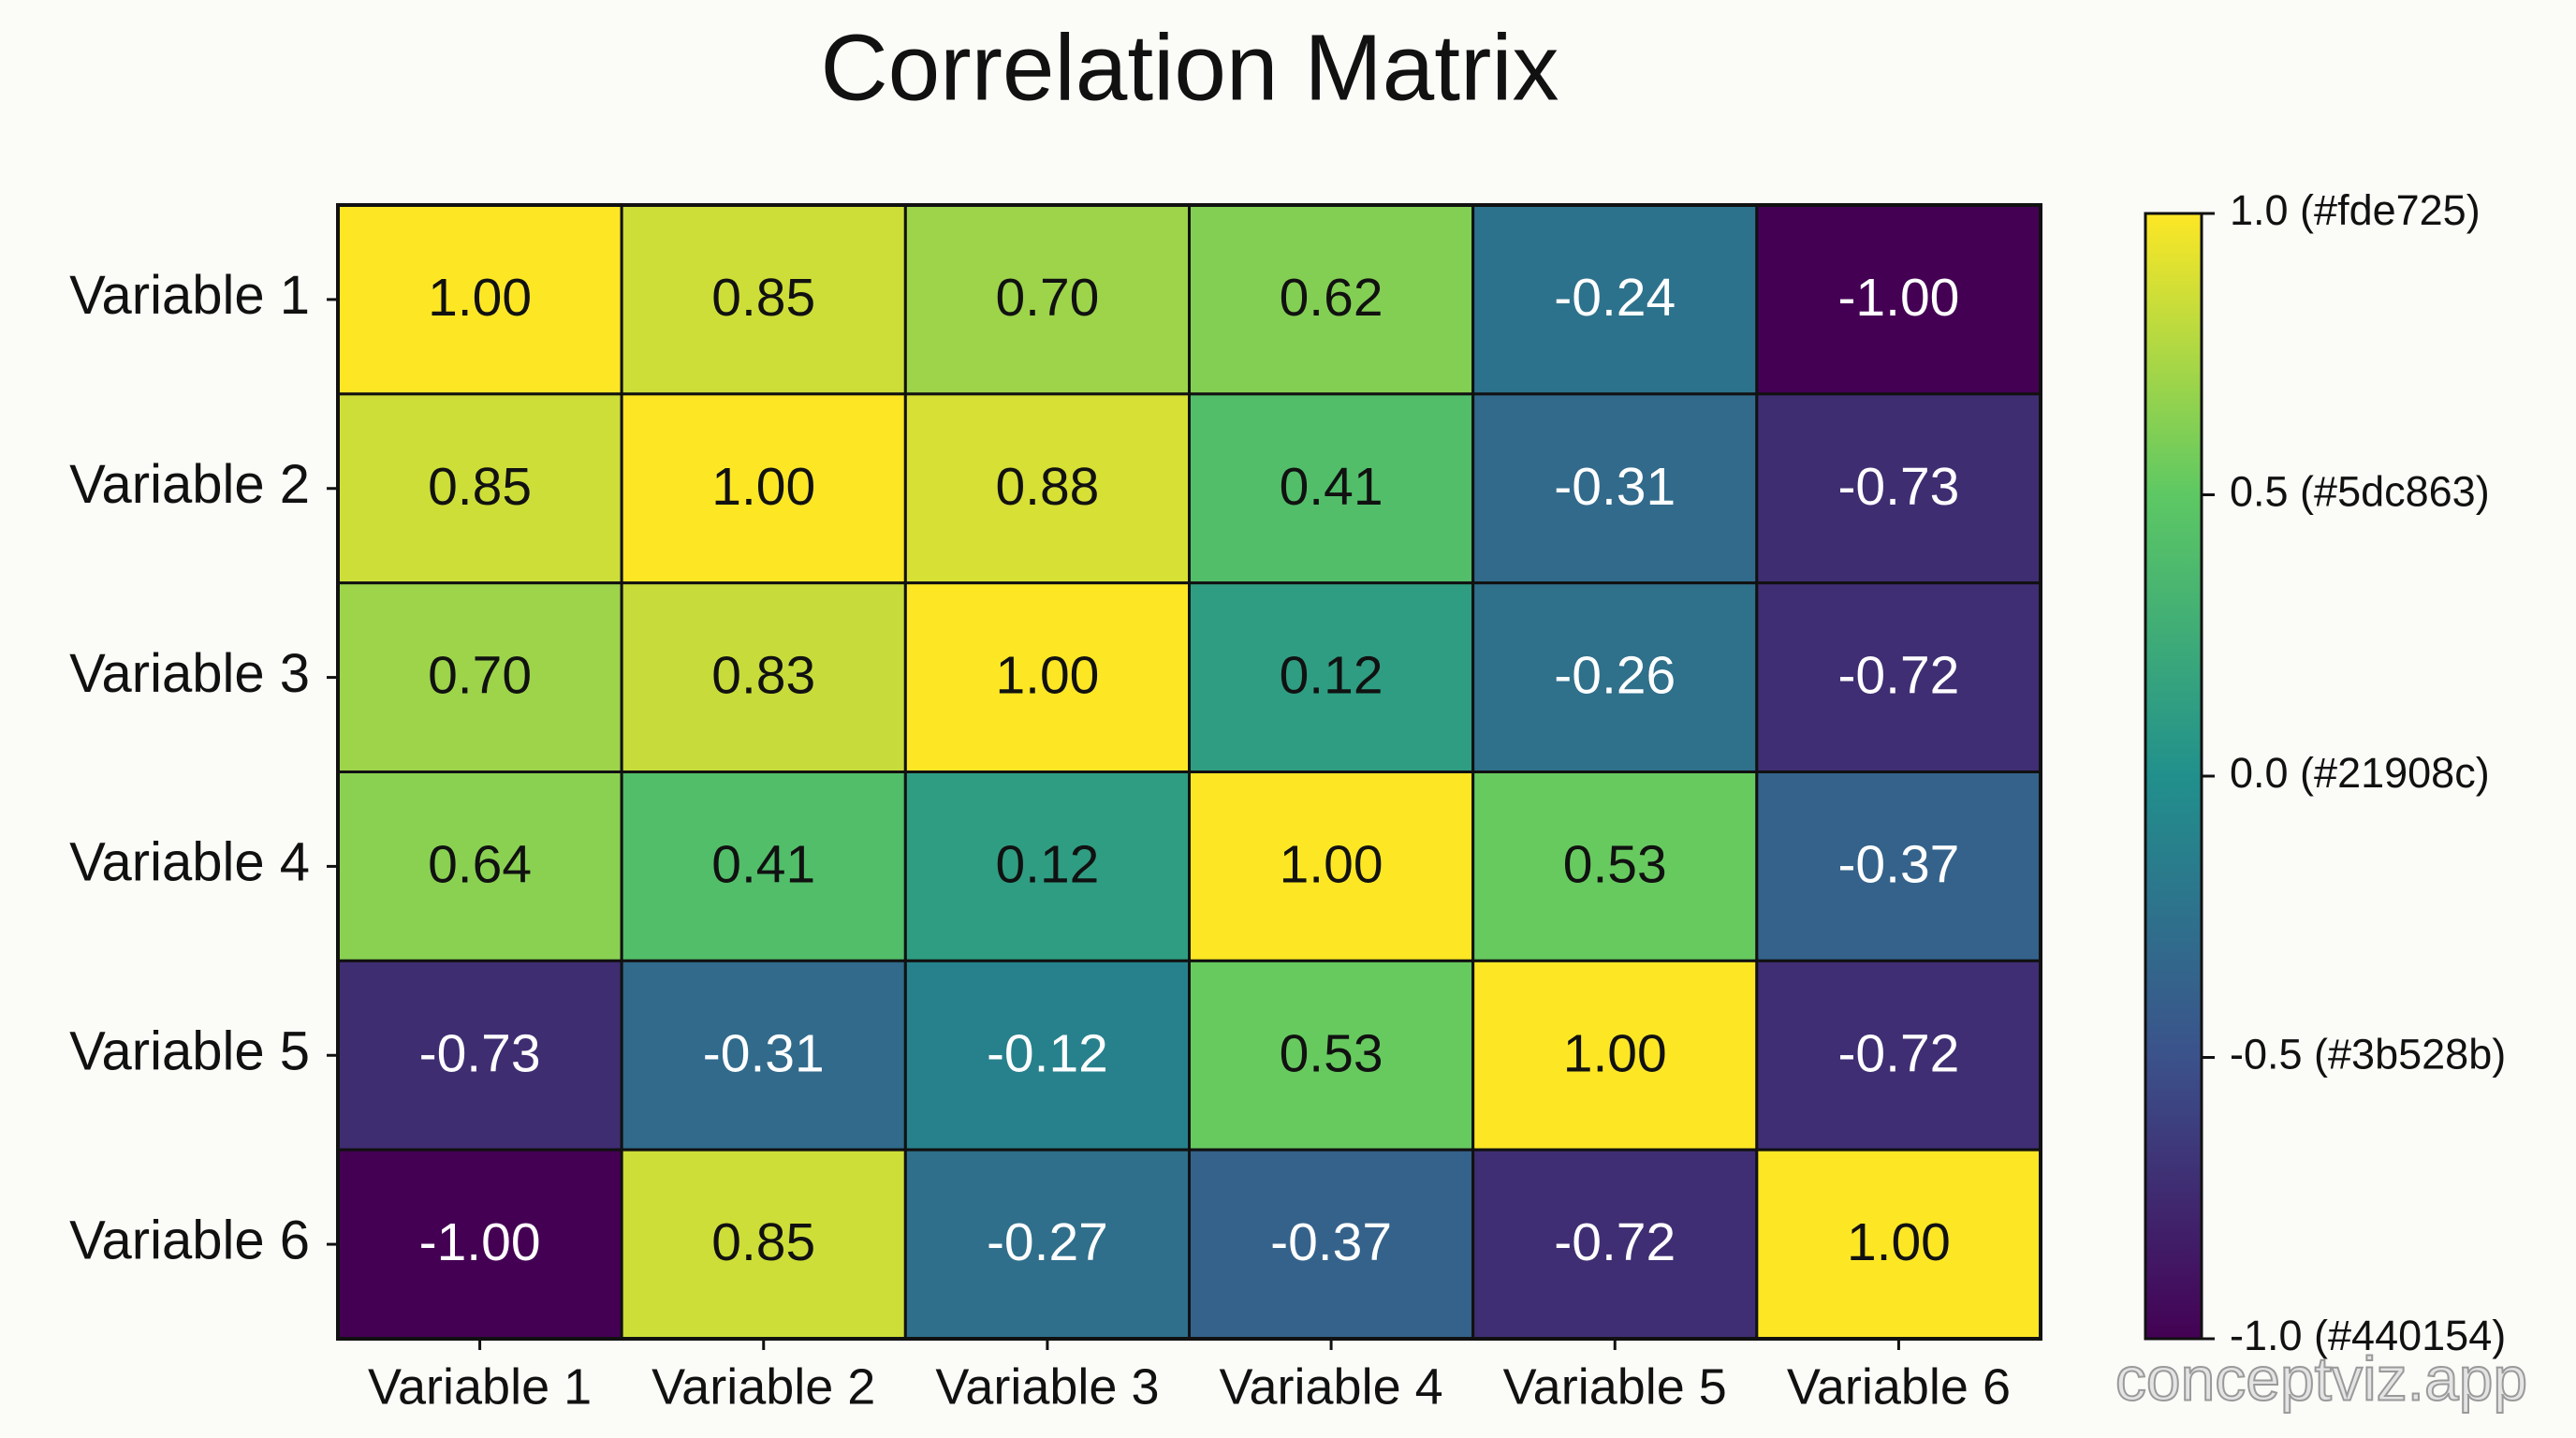 The image size is (2576, 1438). Describe the element at coordinates (189, 673) in the screenshot. I see `y-tick-label: Variable 3` at that location.